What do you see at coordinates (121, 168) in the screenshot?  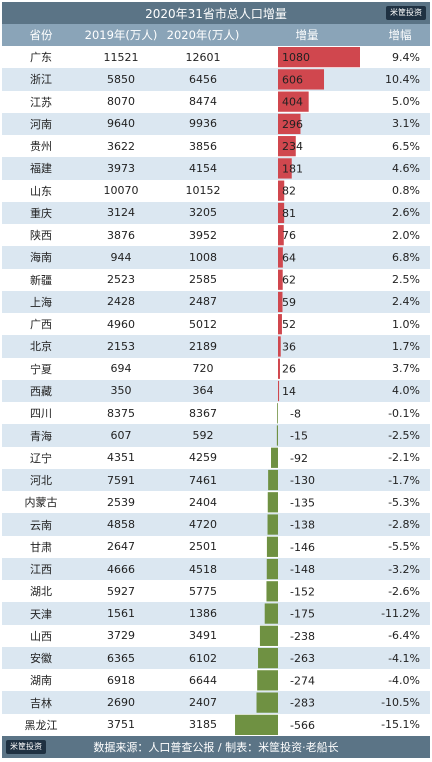 I see `value-2019-cell: 3973` at bounding box center [121, 168].